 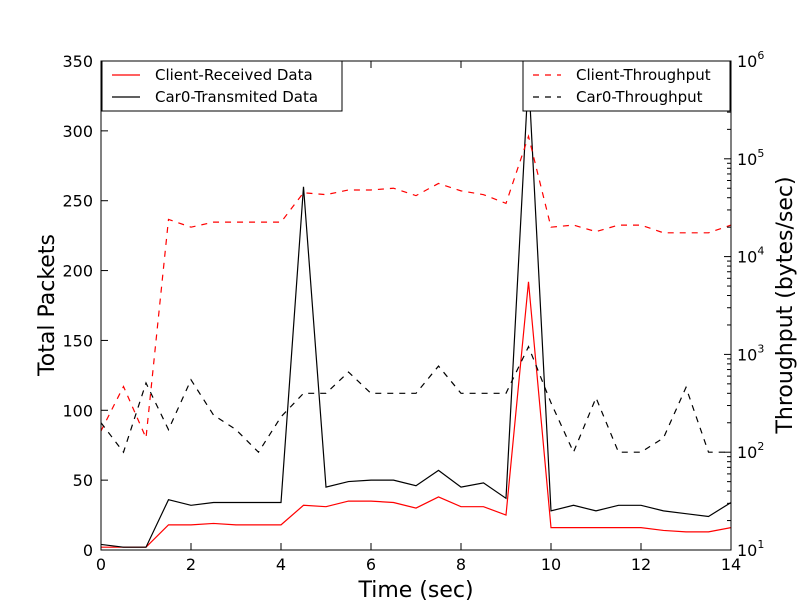 What do you see at coordinates (77, 410) in the screenshot?
I see `y-tick-label: 100` at bounding box center [77, 410].